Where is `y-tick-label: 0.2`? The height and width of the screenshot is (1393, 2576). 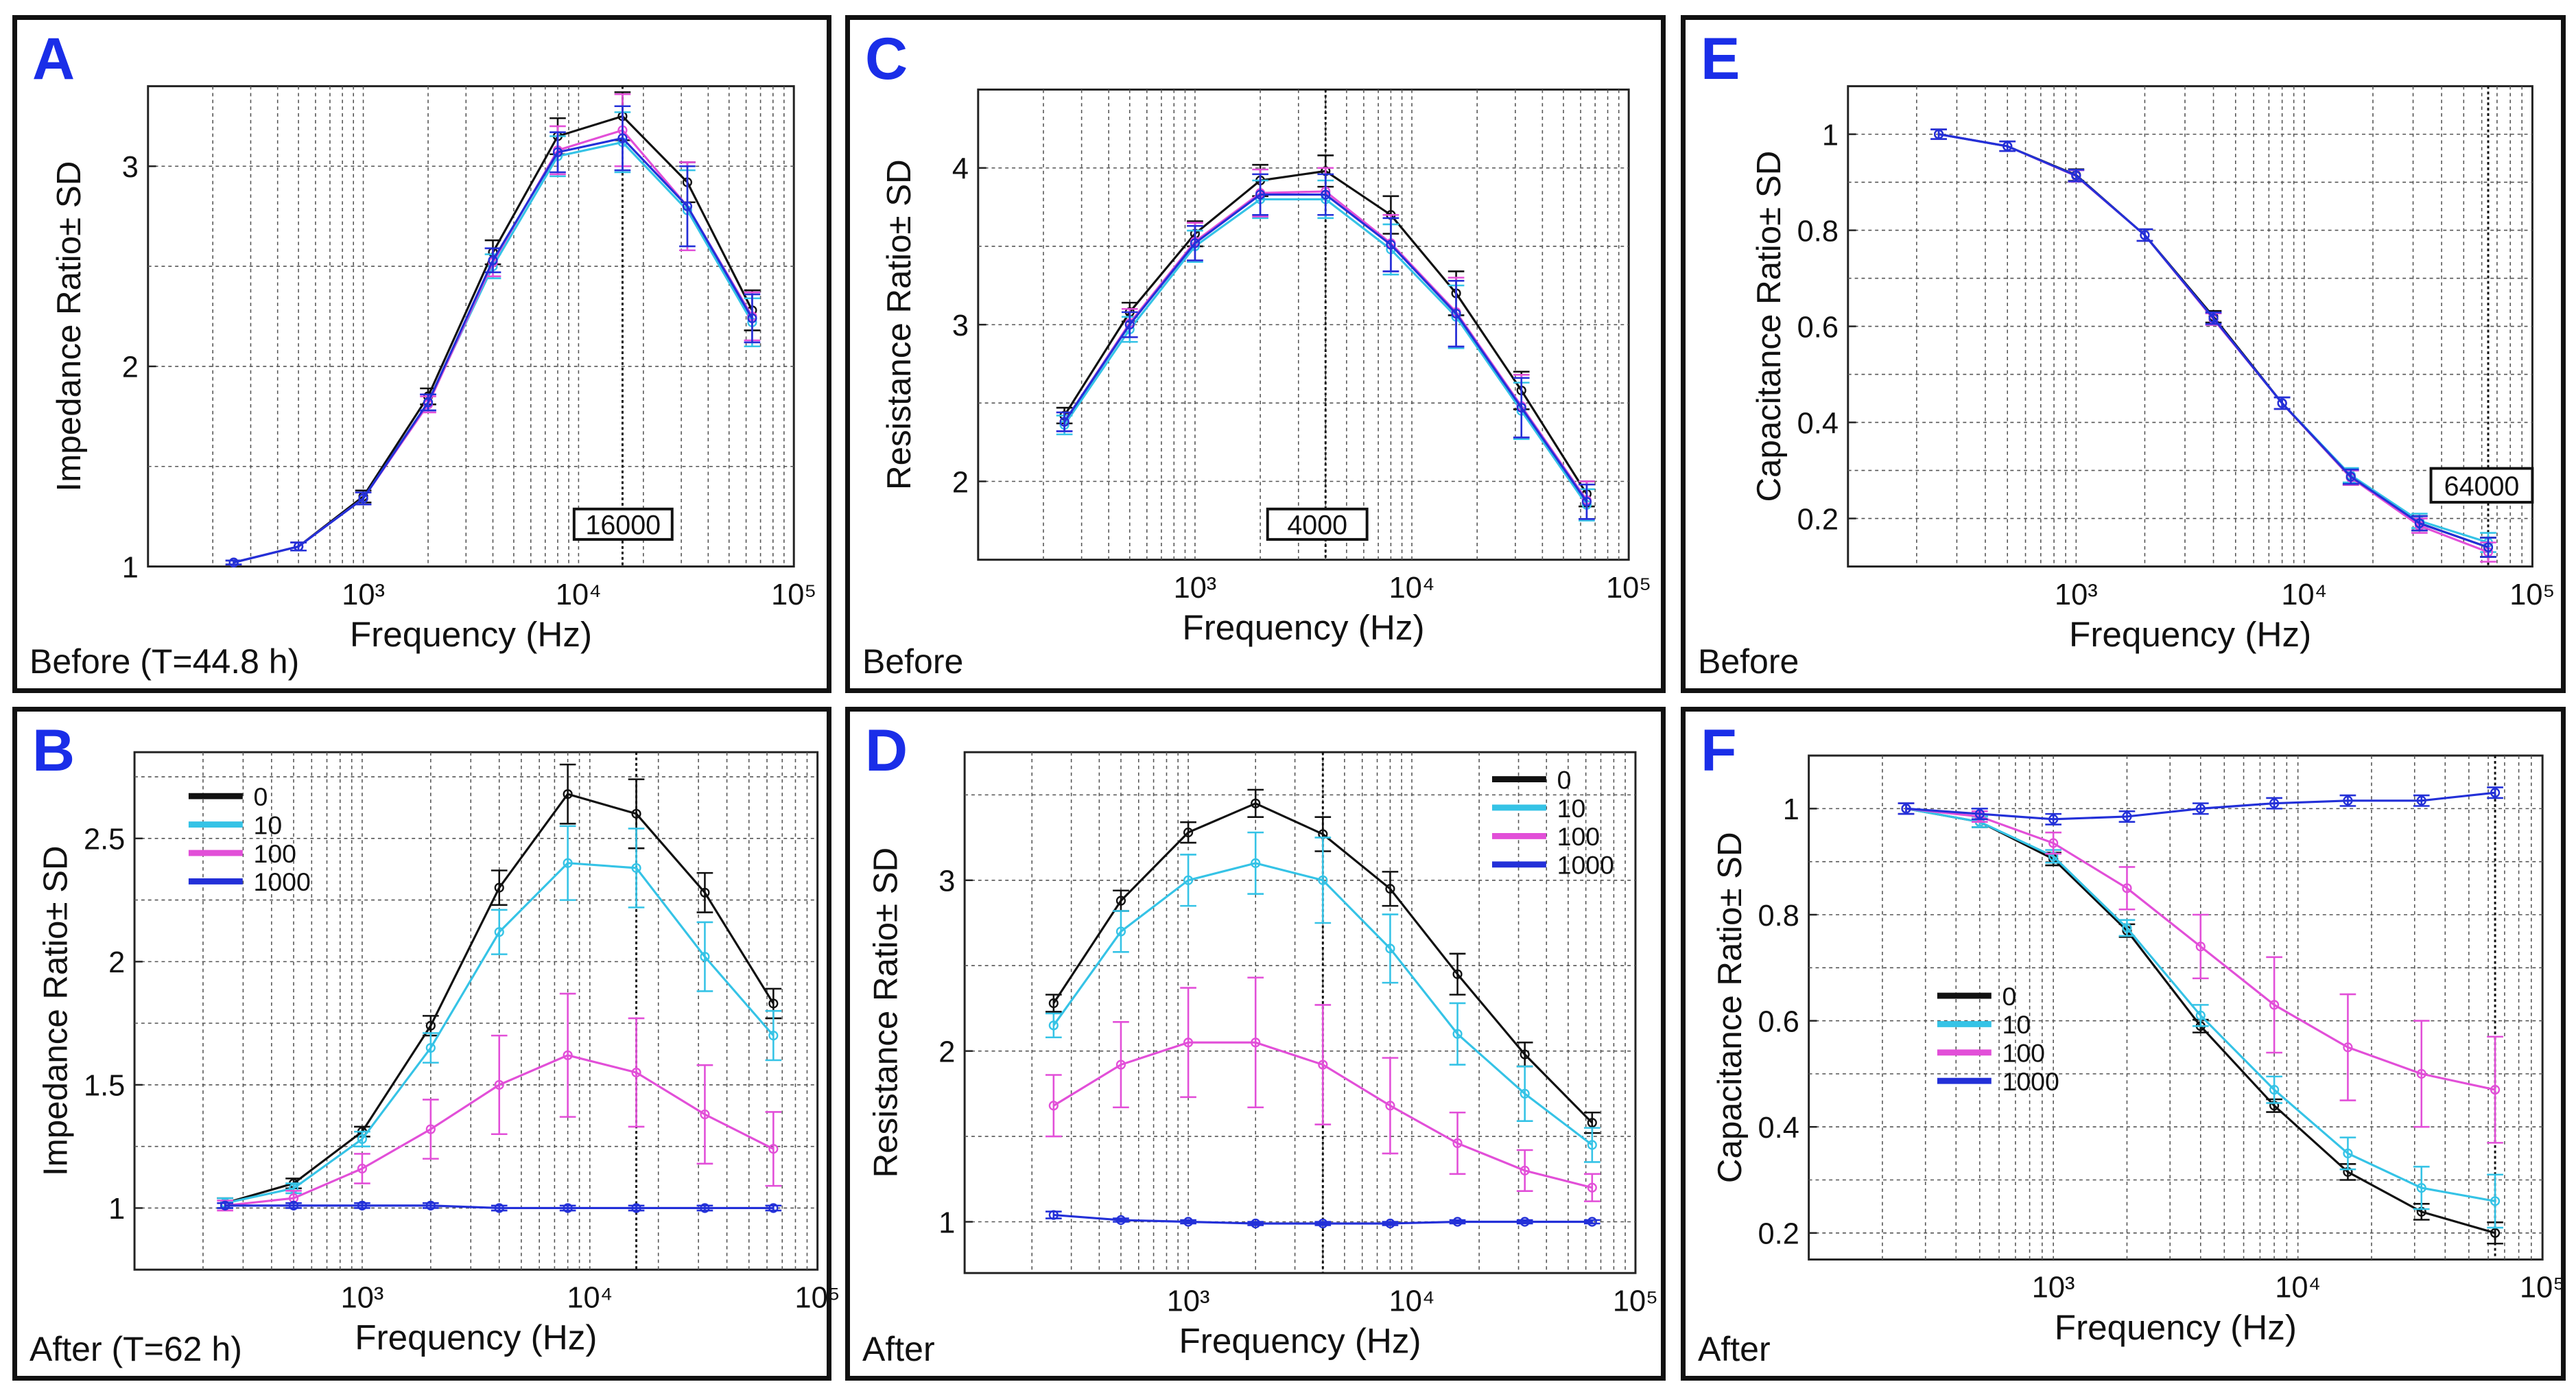 y-tick-label: 0.2 is located at coordinates (1818, 519).